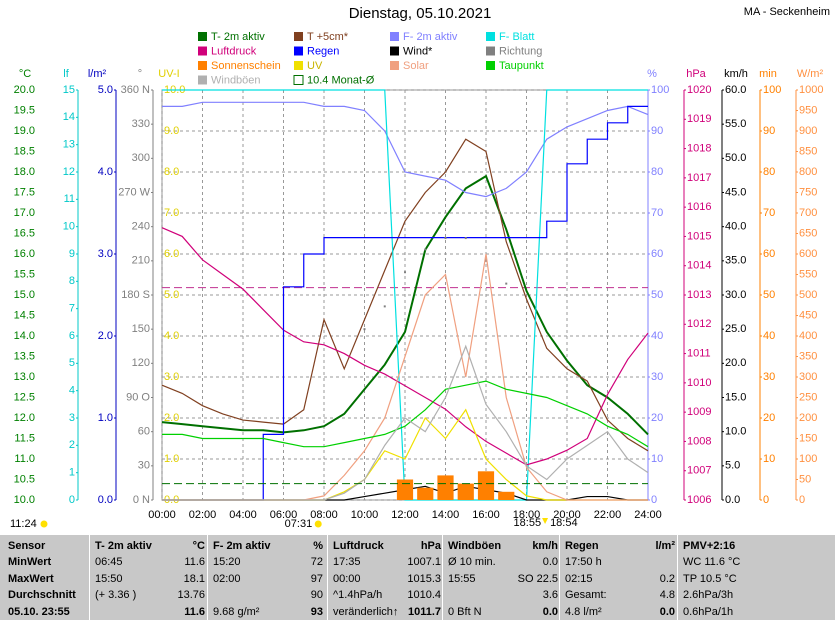 The width and height of the screenshot is (835, 620). I want to click on legend-label: T- 2m aktiv, so click(238, 37).